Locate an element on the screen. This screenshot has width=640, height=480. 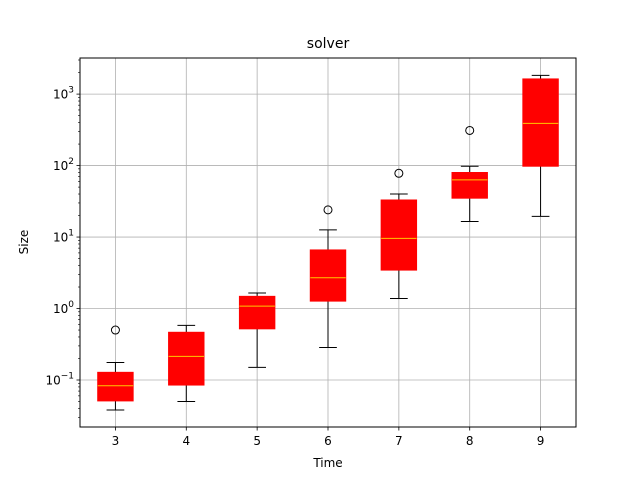
y-tick-label-exponent: 2 is located at coordinates (71, 162).